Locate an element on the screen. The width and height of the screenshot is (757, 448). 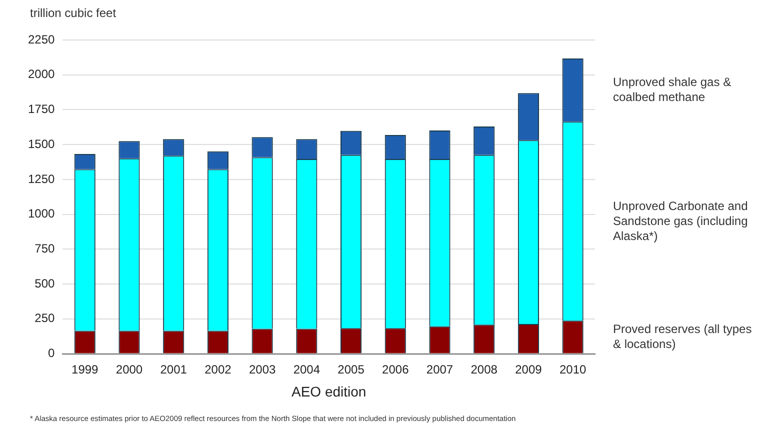
x-tick-label: 2004 is located at coordinates (306, 369).